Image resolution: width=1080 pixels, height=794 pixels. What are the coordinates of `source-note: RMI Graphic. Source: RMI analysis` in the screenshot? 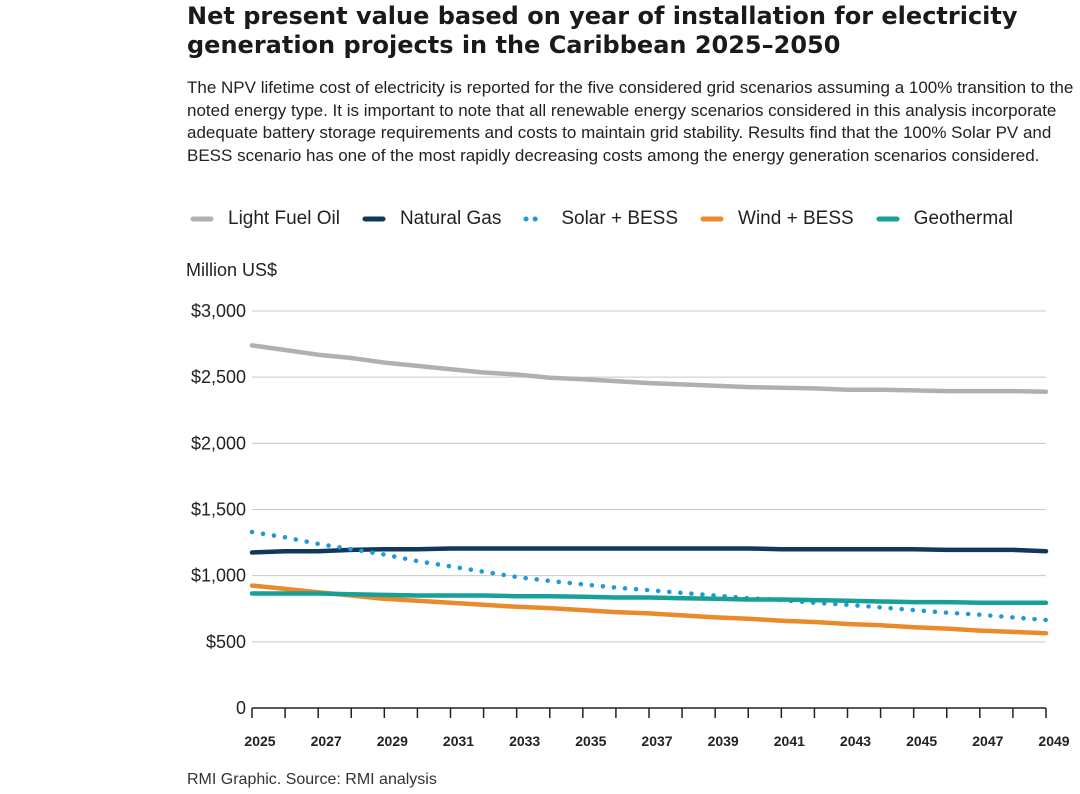 It's located at (312, 779).